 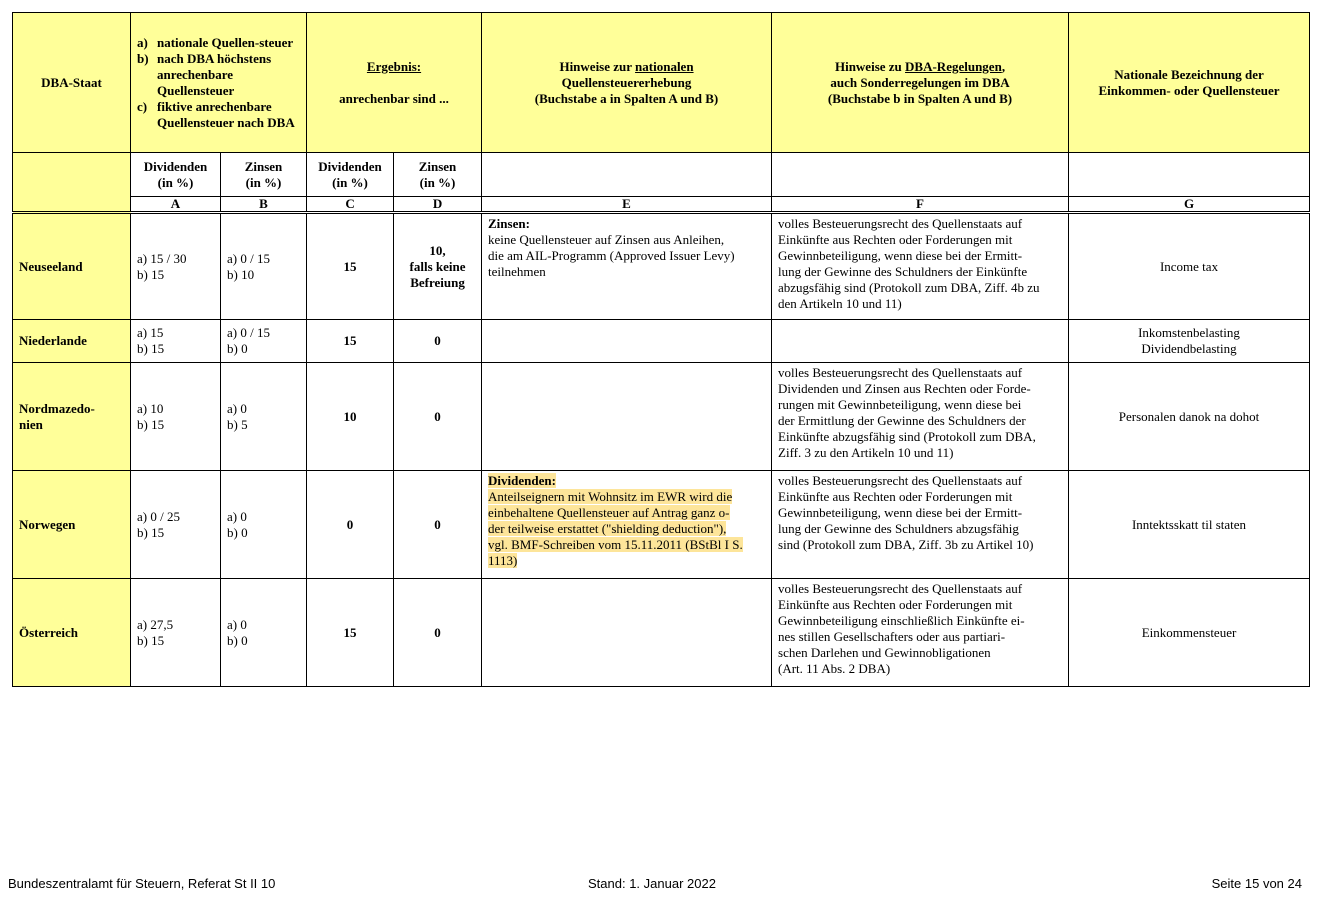 I want to click on col-a-cell: a) 10 b) 15, so click(x=175, y=416).